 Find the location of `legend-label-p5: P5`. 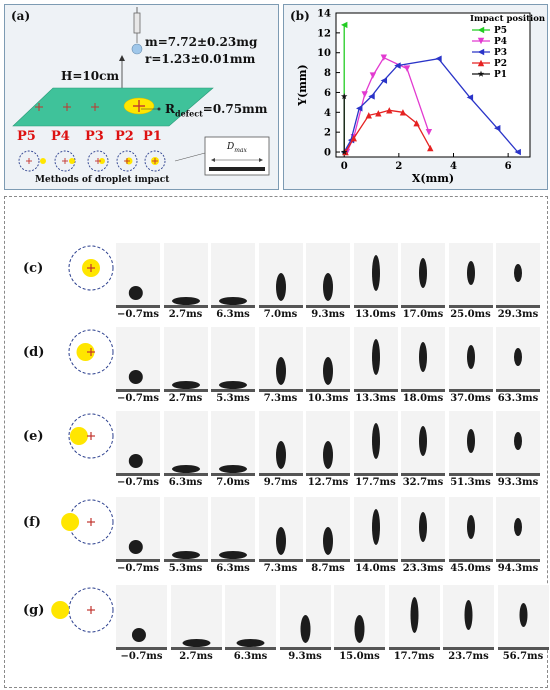

legend-label-p5: P5 is located at coordinates (500, 31).